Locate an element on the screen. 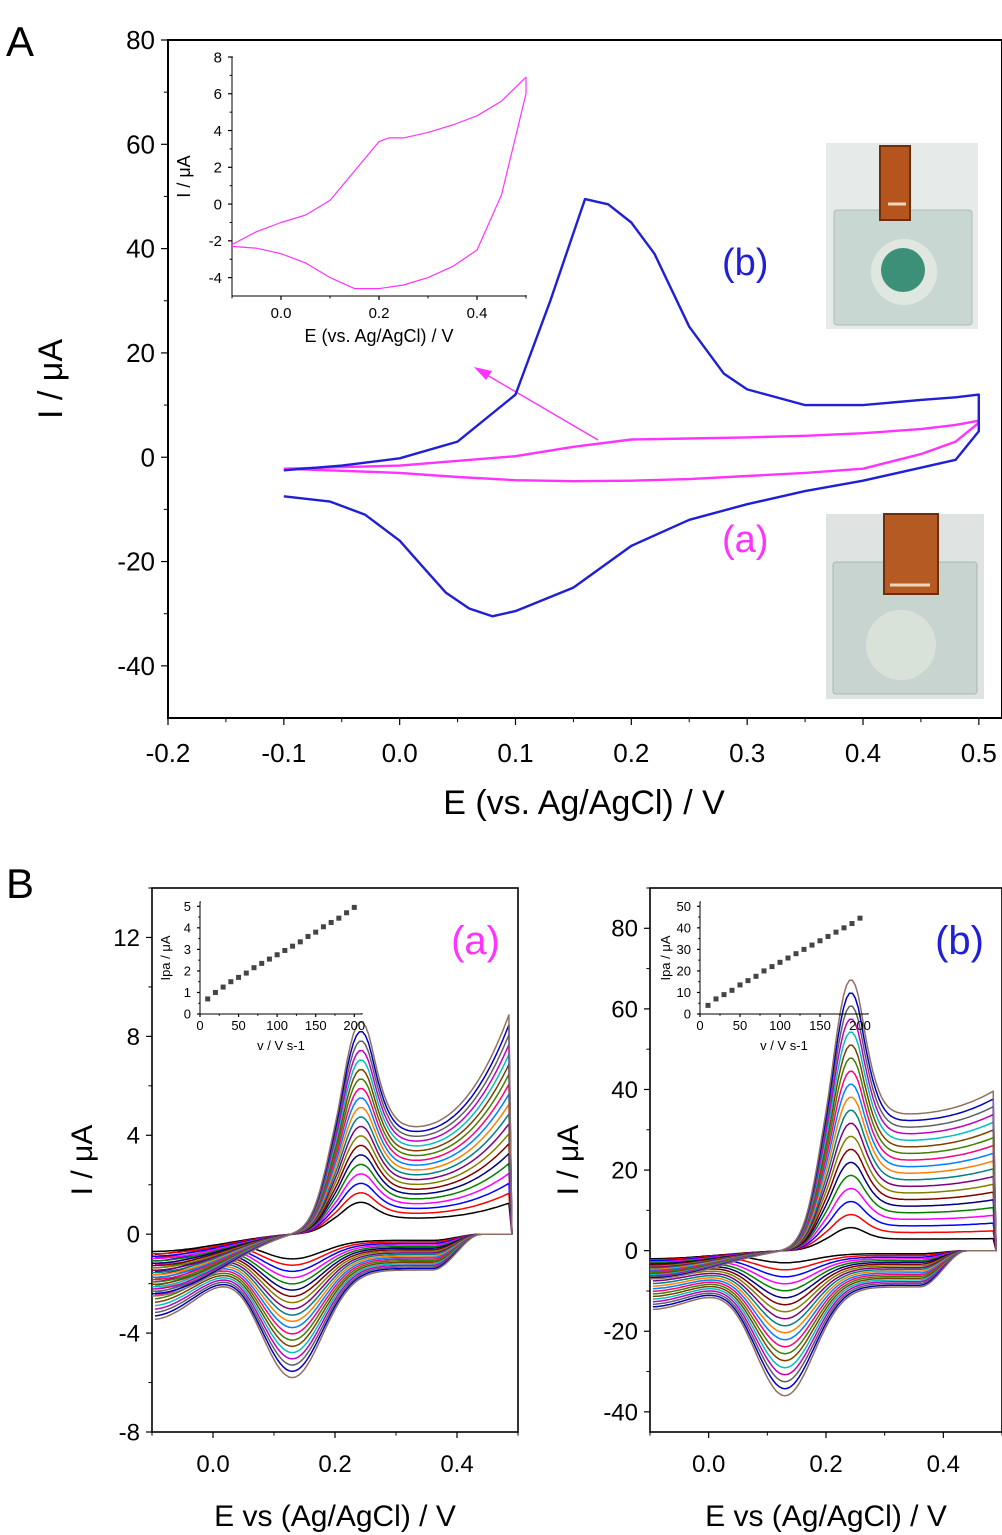 The image size is (1002, 1535). plot-frame is located at coordinates (379, 176).